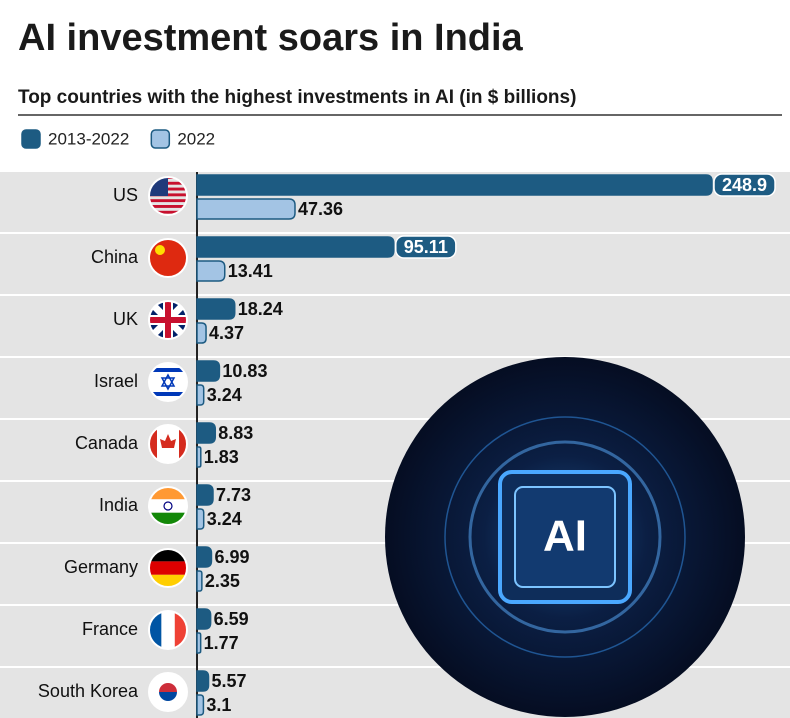  What do you see at coordinates (271, 38) in the screenshot?
I see `chart-title: AI investment soars in India` at bounding box center [271, 38].